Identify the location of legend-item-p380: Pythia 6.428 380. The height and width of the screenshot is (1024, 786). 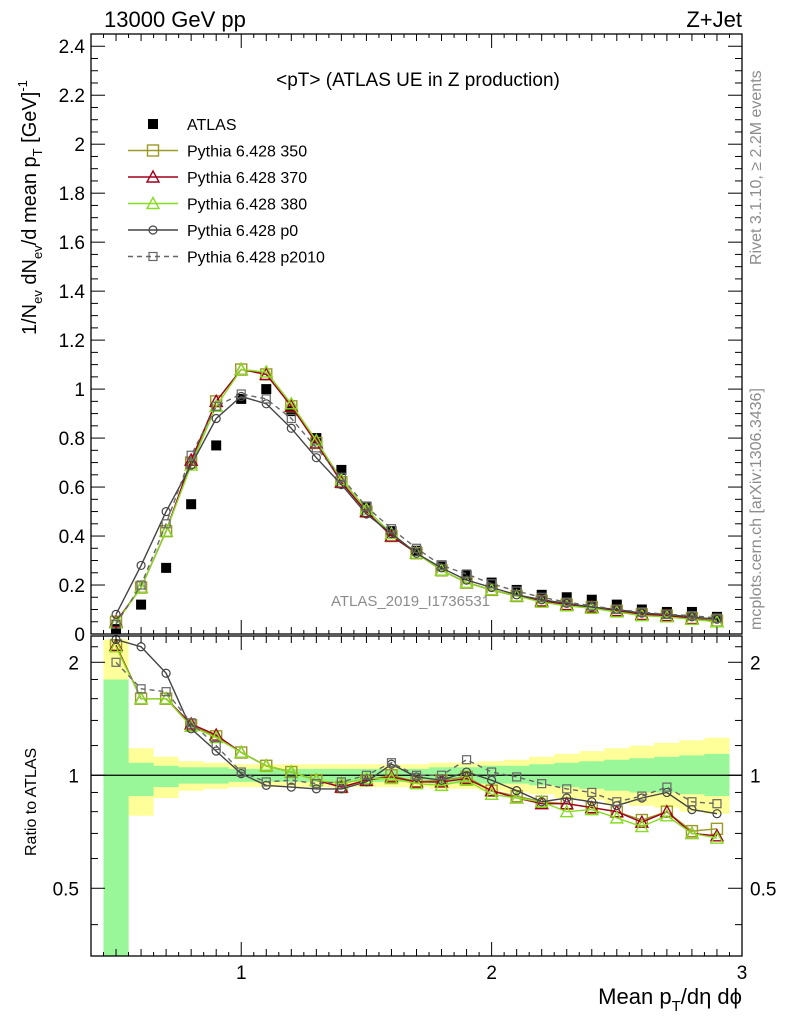
(217, 205).